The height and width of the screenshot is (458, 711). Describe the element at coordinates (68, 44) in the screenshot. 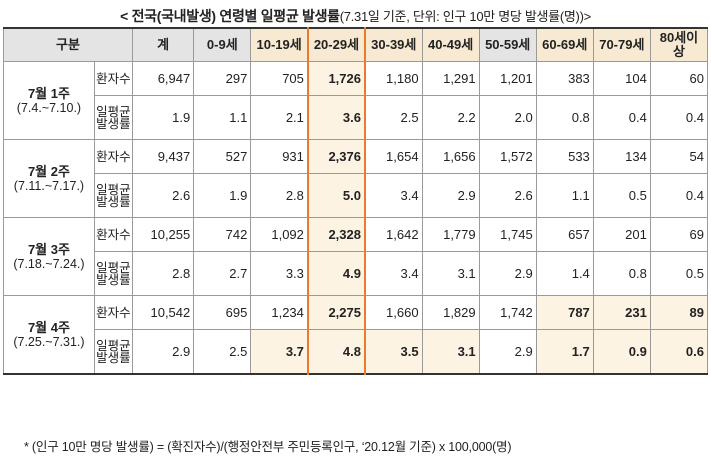

I see `header-category: 구분` at that location.